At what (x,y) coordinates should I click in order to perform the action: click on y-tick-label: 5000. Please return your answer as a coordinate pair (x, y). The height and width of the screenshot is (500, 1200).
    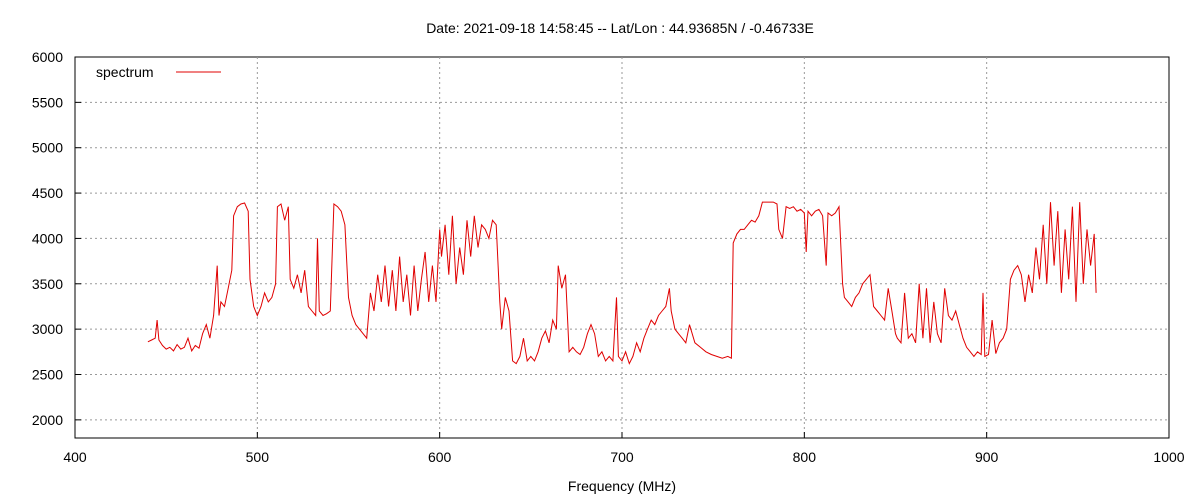
    Looking at the image, I should click on (47, 148).